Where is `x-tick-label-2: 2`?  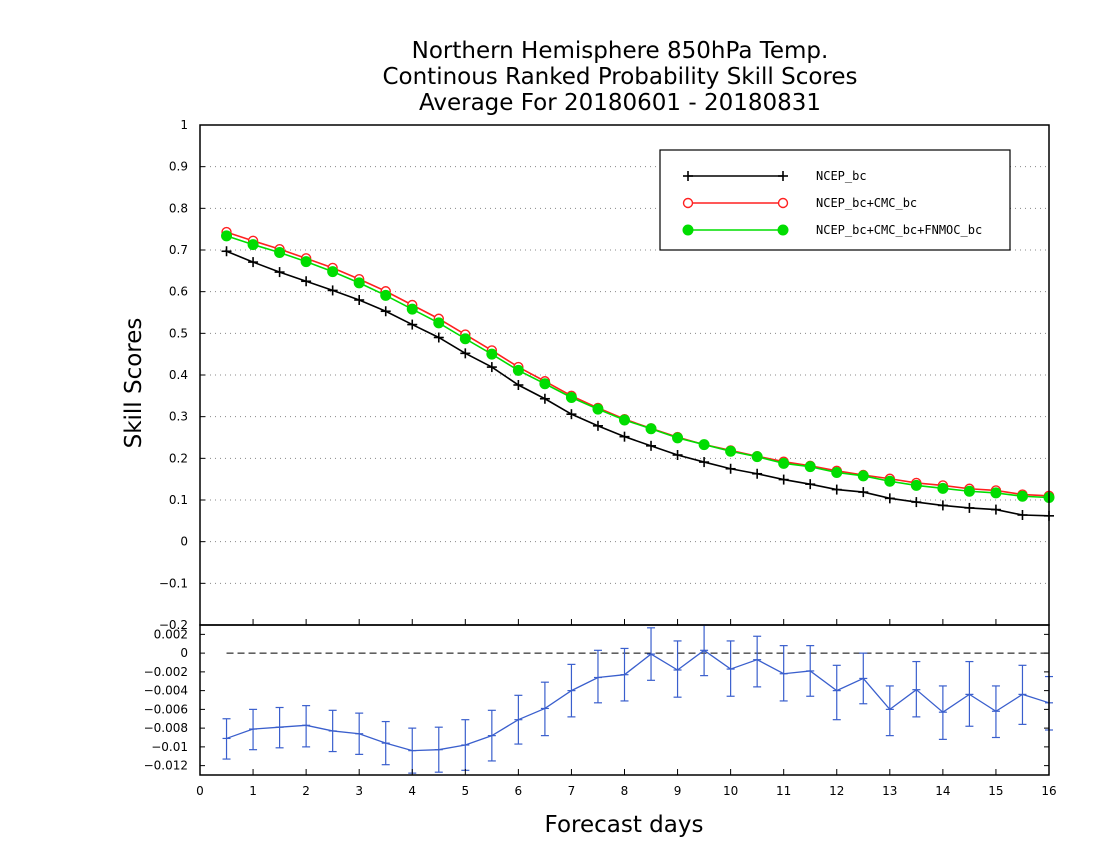
x-tick-label-2: 2 is located at coordinates (306, 791).